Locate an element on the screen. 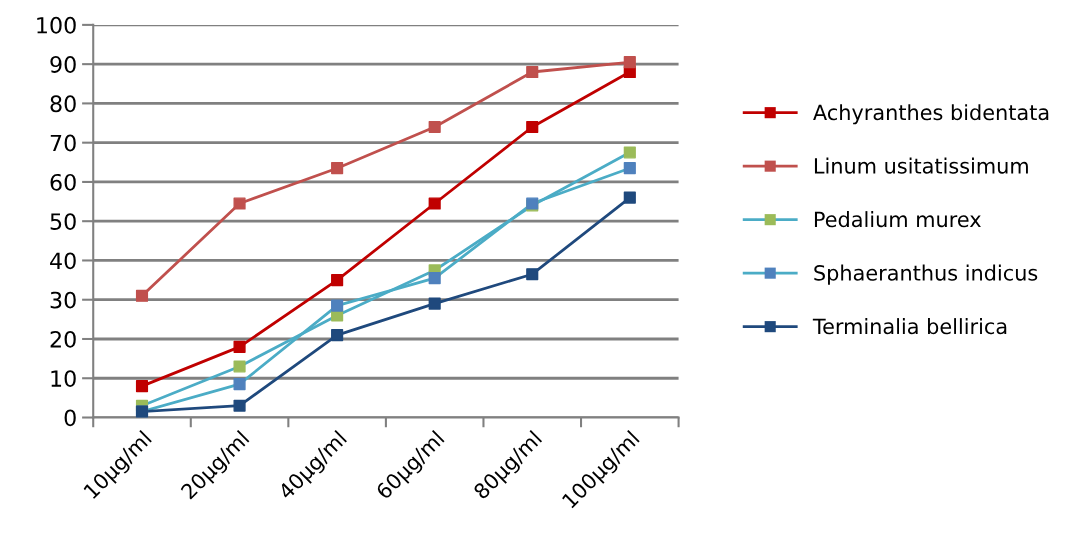  y-tick-label: 20 is located at coordinates (63, 339).